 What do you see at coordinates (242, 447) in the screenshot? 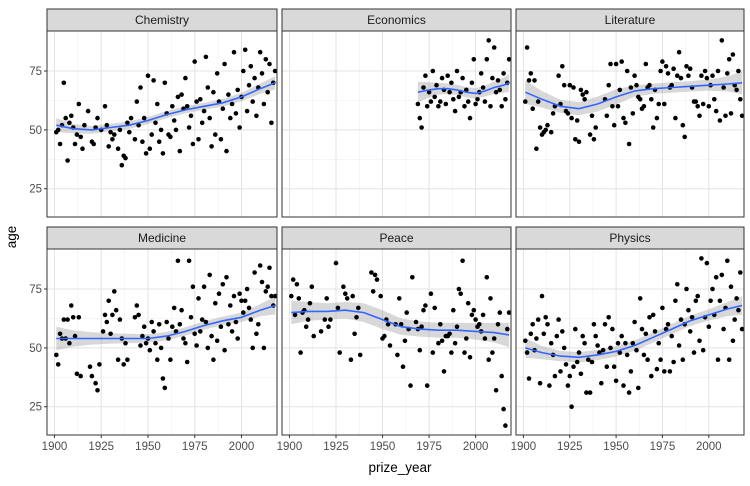
I see `x-tick-label: 2000` at bounding box center [242, 447].